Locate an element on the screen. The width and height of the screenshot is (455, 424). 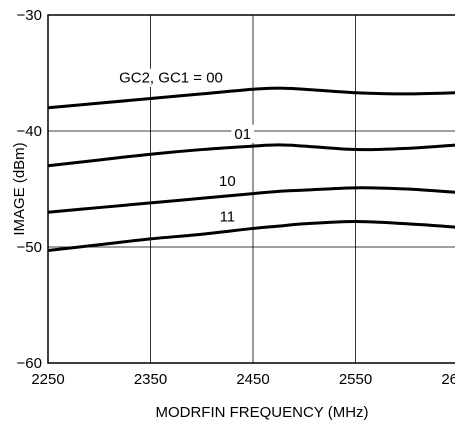
series-label: GC2, GC1 = 00 is located at coordinates (171, 78).